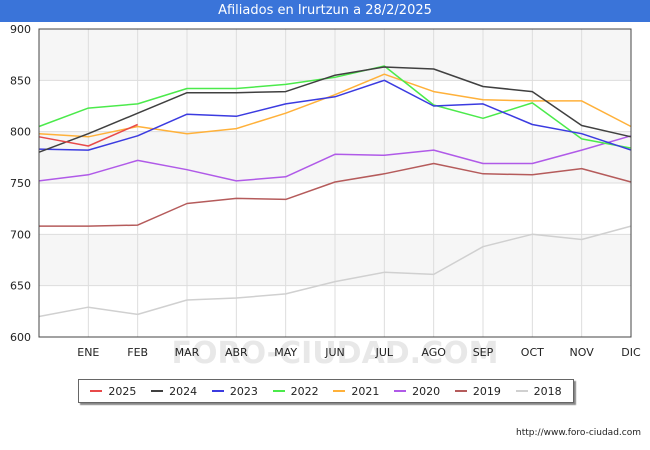  Describe the element at coordinates (532, 352) in the screenshot. I see `x-tick-label: OCT` at that location.